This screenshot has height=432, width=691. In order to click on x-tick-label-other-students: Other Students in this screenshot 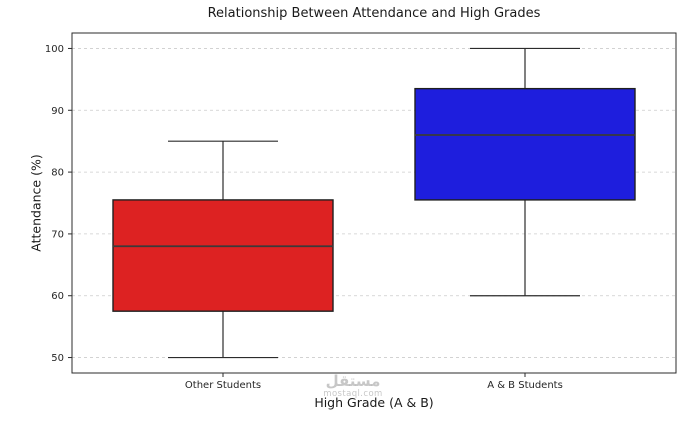, I will do `click(223, 385)`.